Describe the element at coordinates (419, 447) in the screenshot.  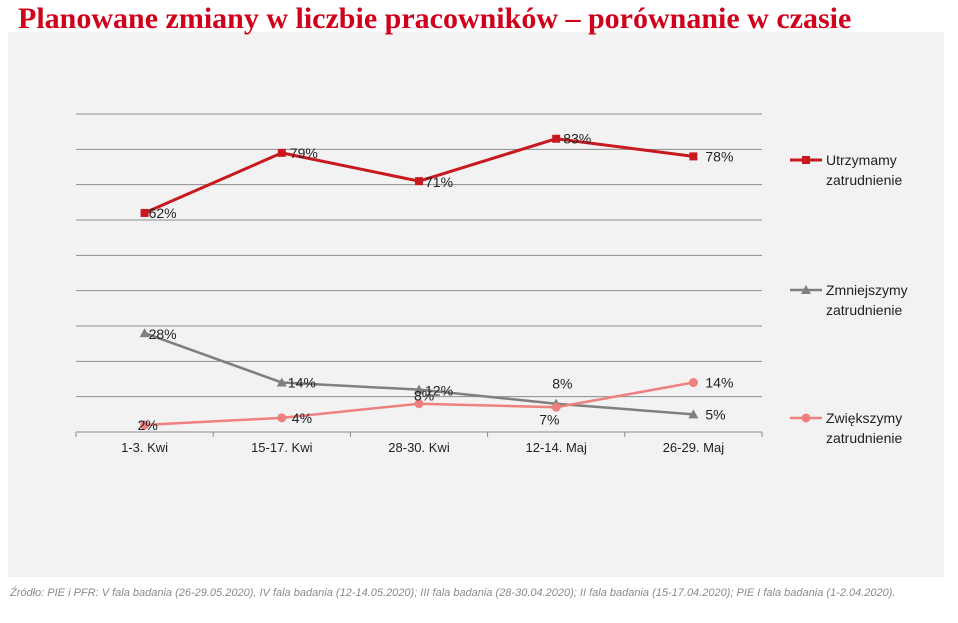
I see `x-tick-label: 28-30. Kwi` at that location.